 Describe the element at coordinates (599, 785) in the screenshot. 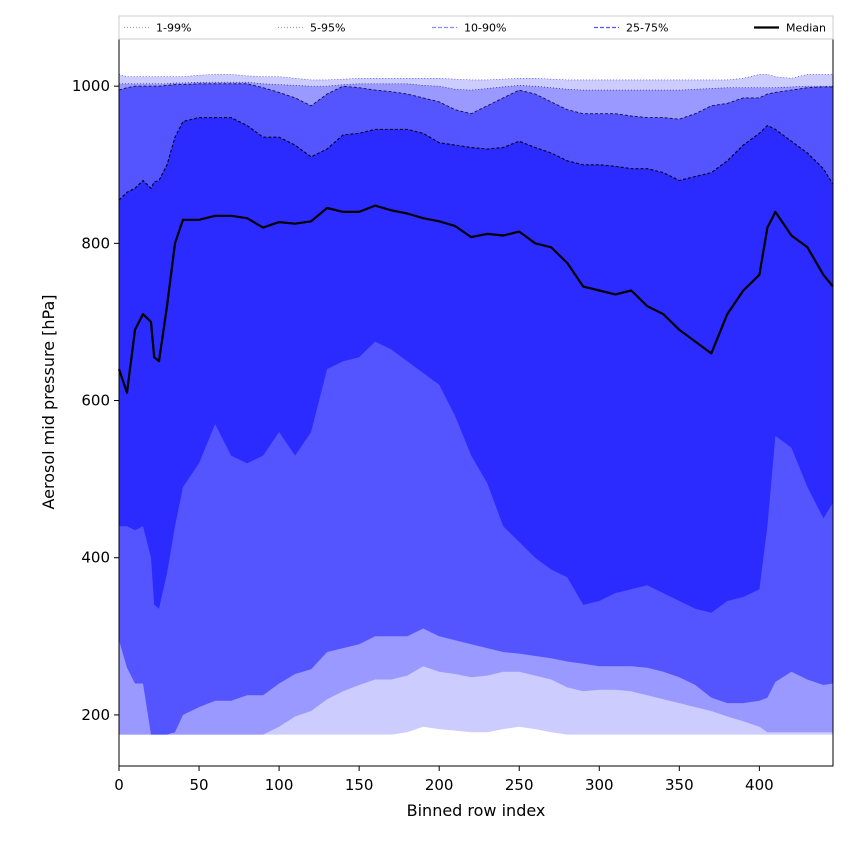

I see `x-tick-label: 300` at that location.